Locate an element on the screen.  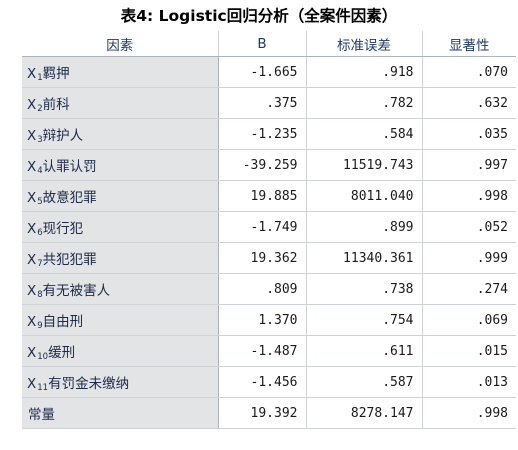
variable-subscript: 4 is located at coordinates (40, 170).